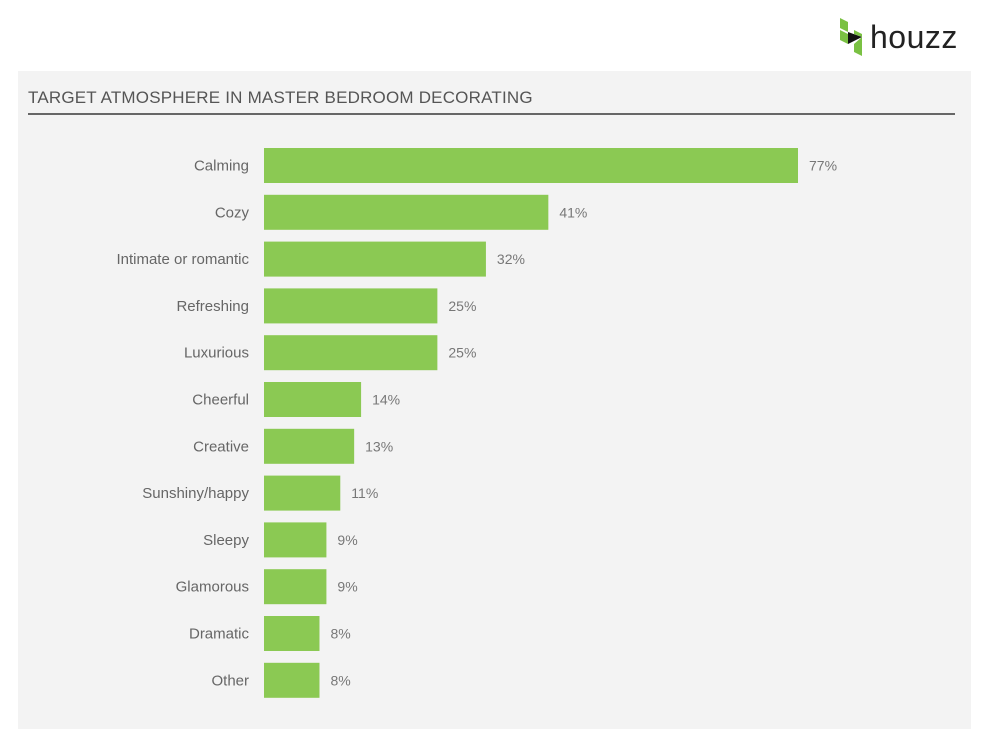  Describe the element at coordinates (221, 446) in the screenshot. I see `category-label: Creative` at that location.